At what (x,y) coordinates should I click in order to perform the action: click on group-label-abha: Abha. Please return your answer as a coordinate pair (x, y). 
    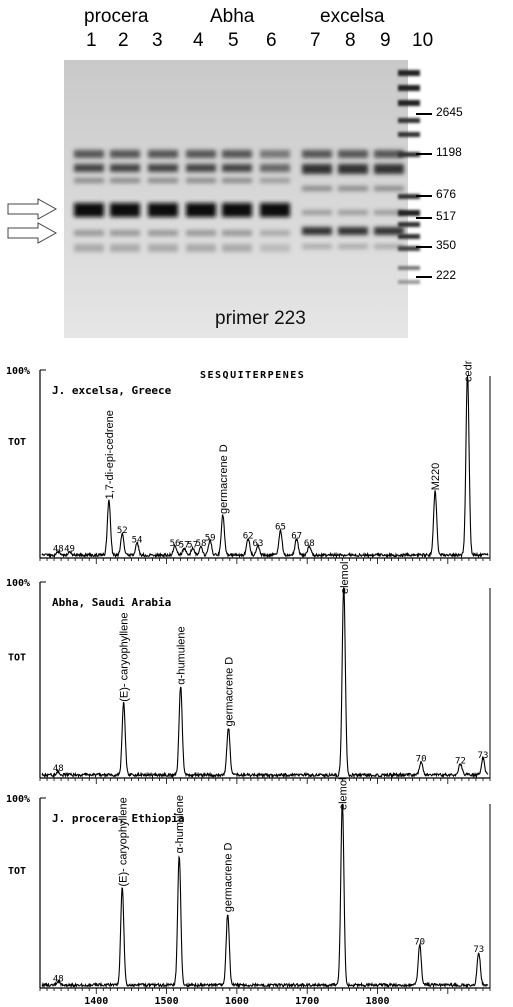
    Looking at the image, I should click on (232, 16).